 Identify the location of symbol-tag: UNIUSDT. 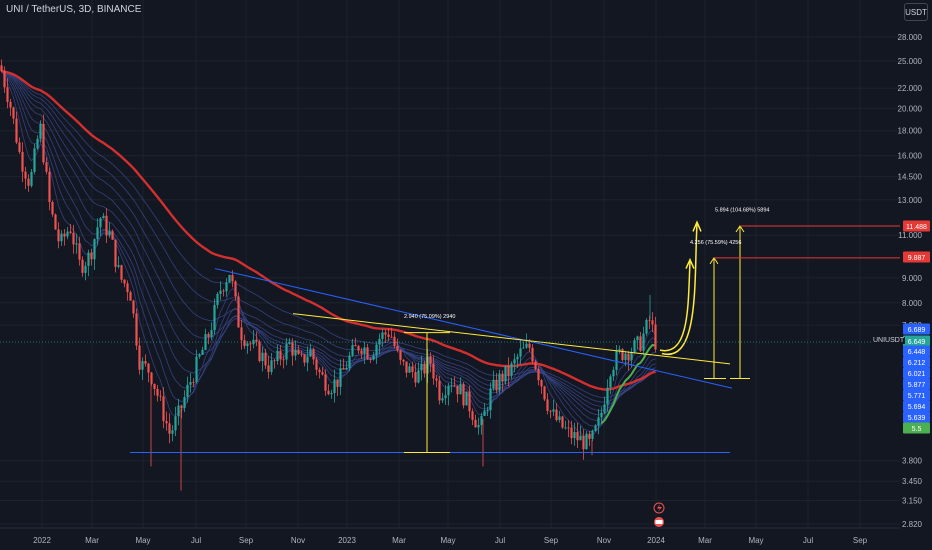
(889, 340).